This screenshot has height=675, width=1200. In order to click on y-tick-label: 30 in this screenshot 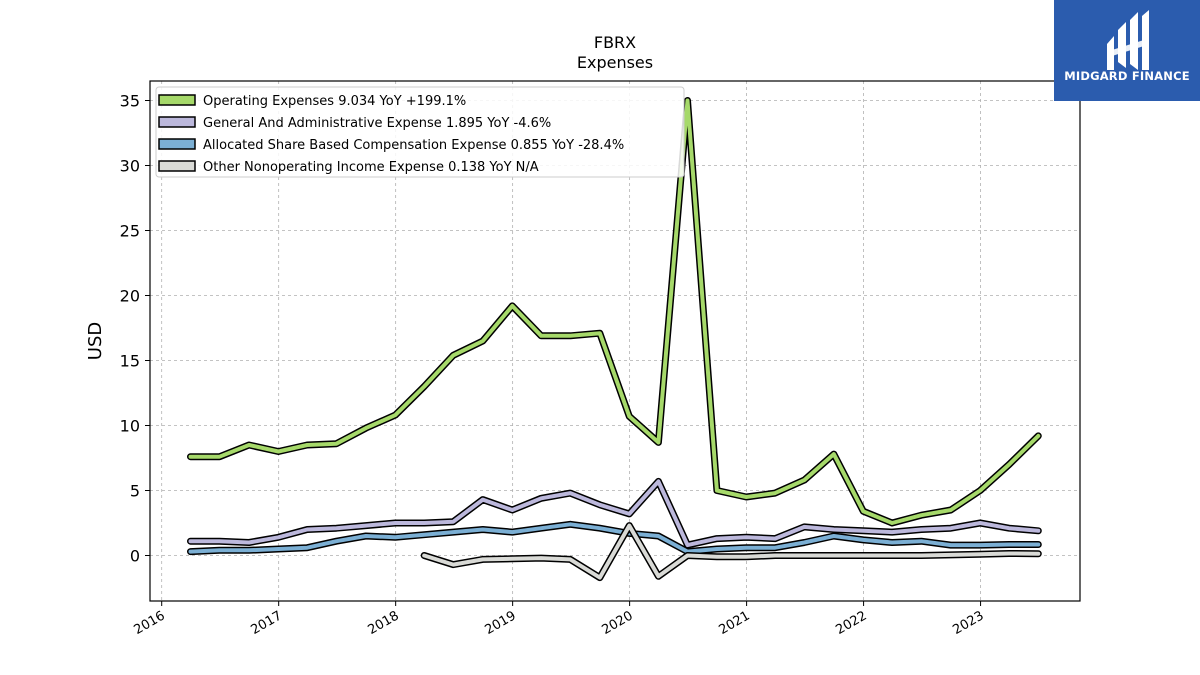, I will do `click(130, 166)`.